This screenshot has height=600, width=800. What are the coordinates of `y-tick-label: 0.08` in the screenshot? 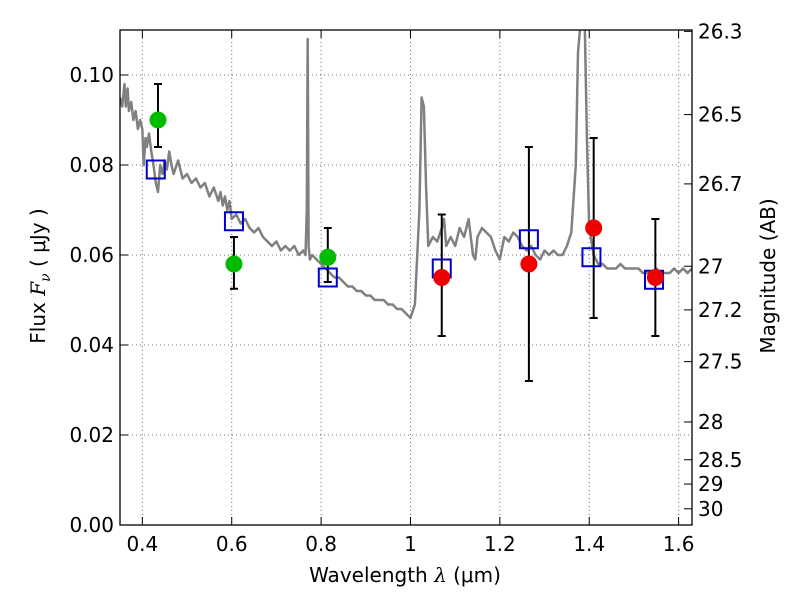 It's located at (91, 165).